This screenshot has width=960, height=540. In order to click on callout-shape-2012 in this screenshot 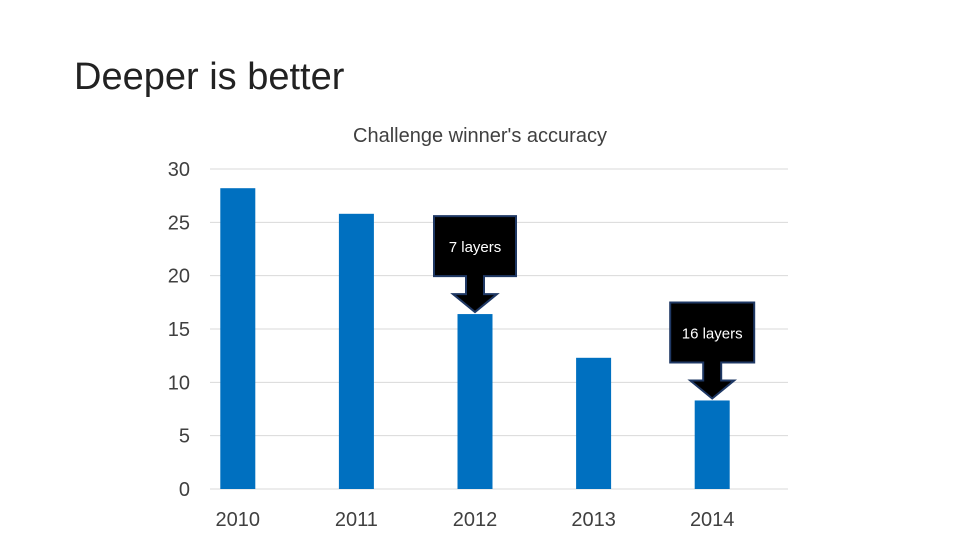, I will do `click(475, 264)`.